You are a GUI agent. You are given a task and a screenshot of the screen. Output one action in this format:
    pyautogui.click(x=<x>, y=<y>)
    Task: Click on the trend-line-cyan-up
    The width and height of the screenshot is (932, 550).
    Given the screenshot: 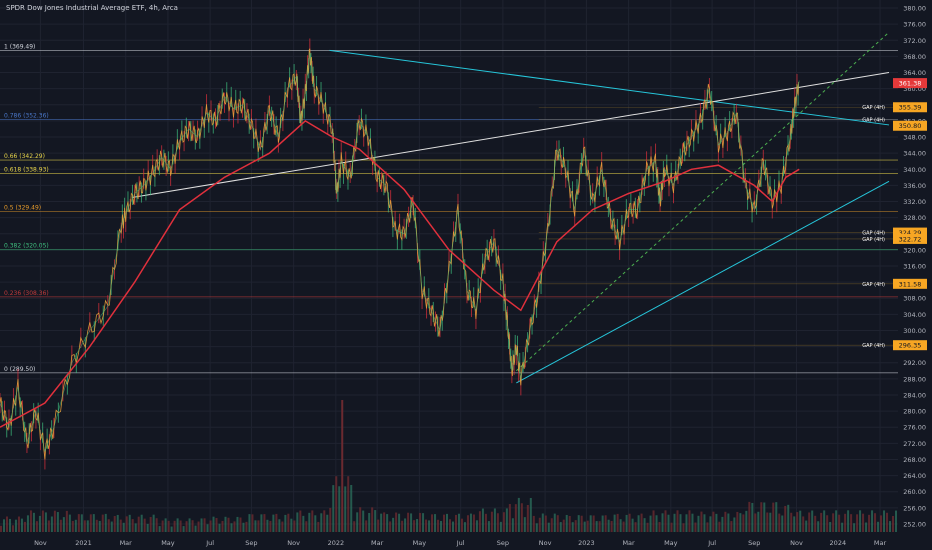 What is the action you would take?
    pyautogui.click(x=703, y=282)
    